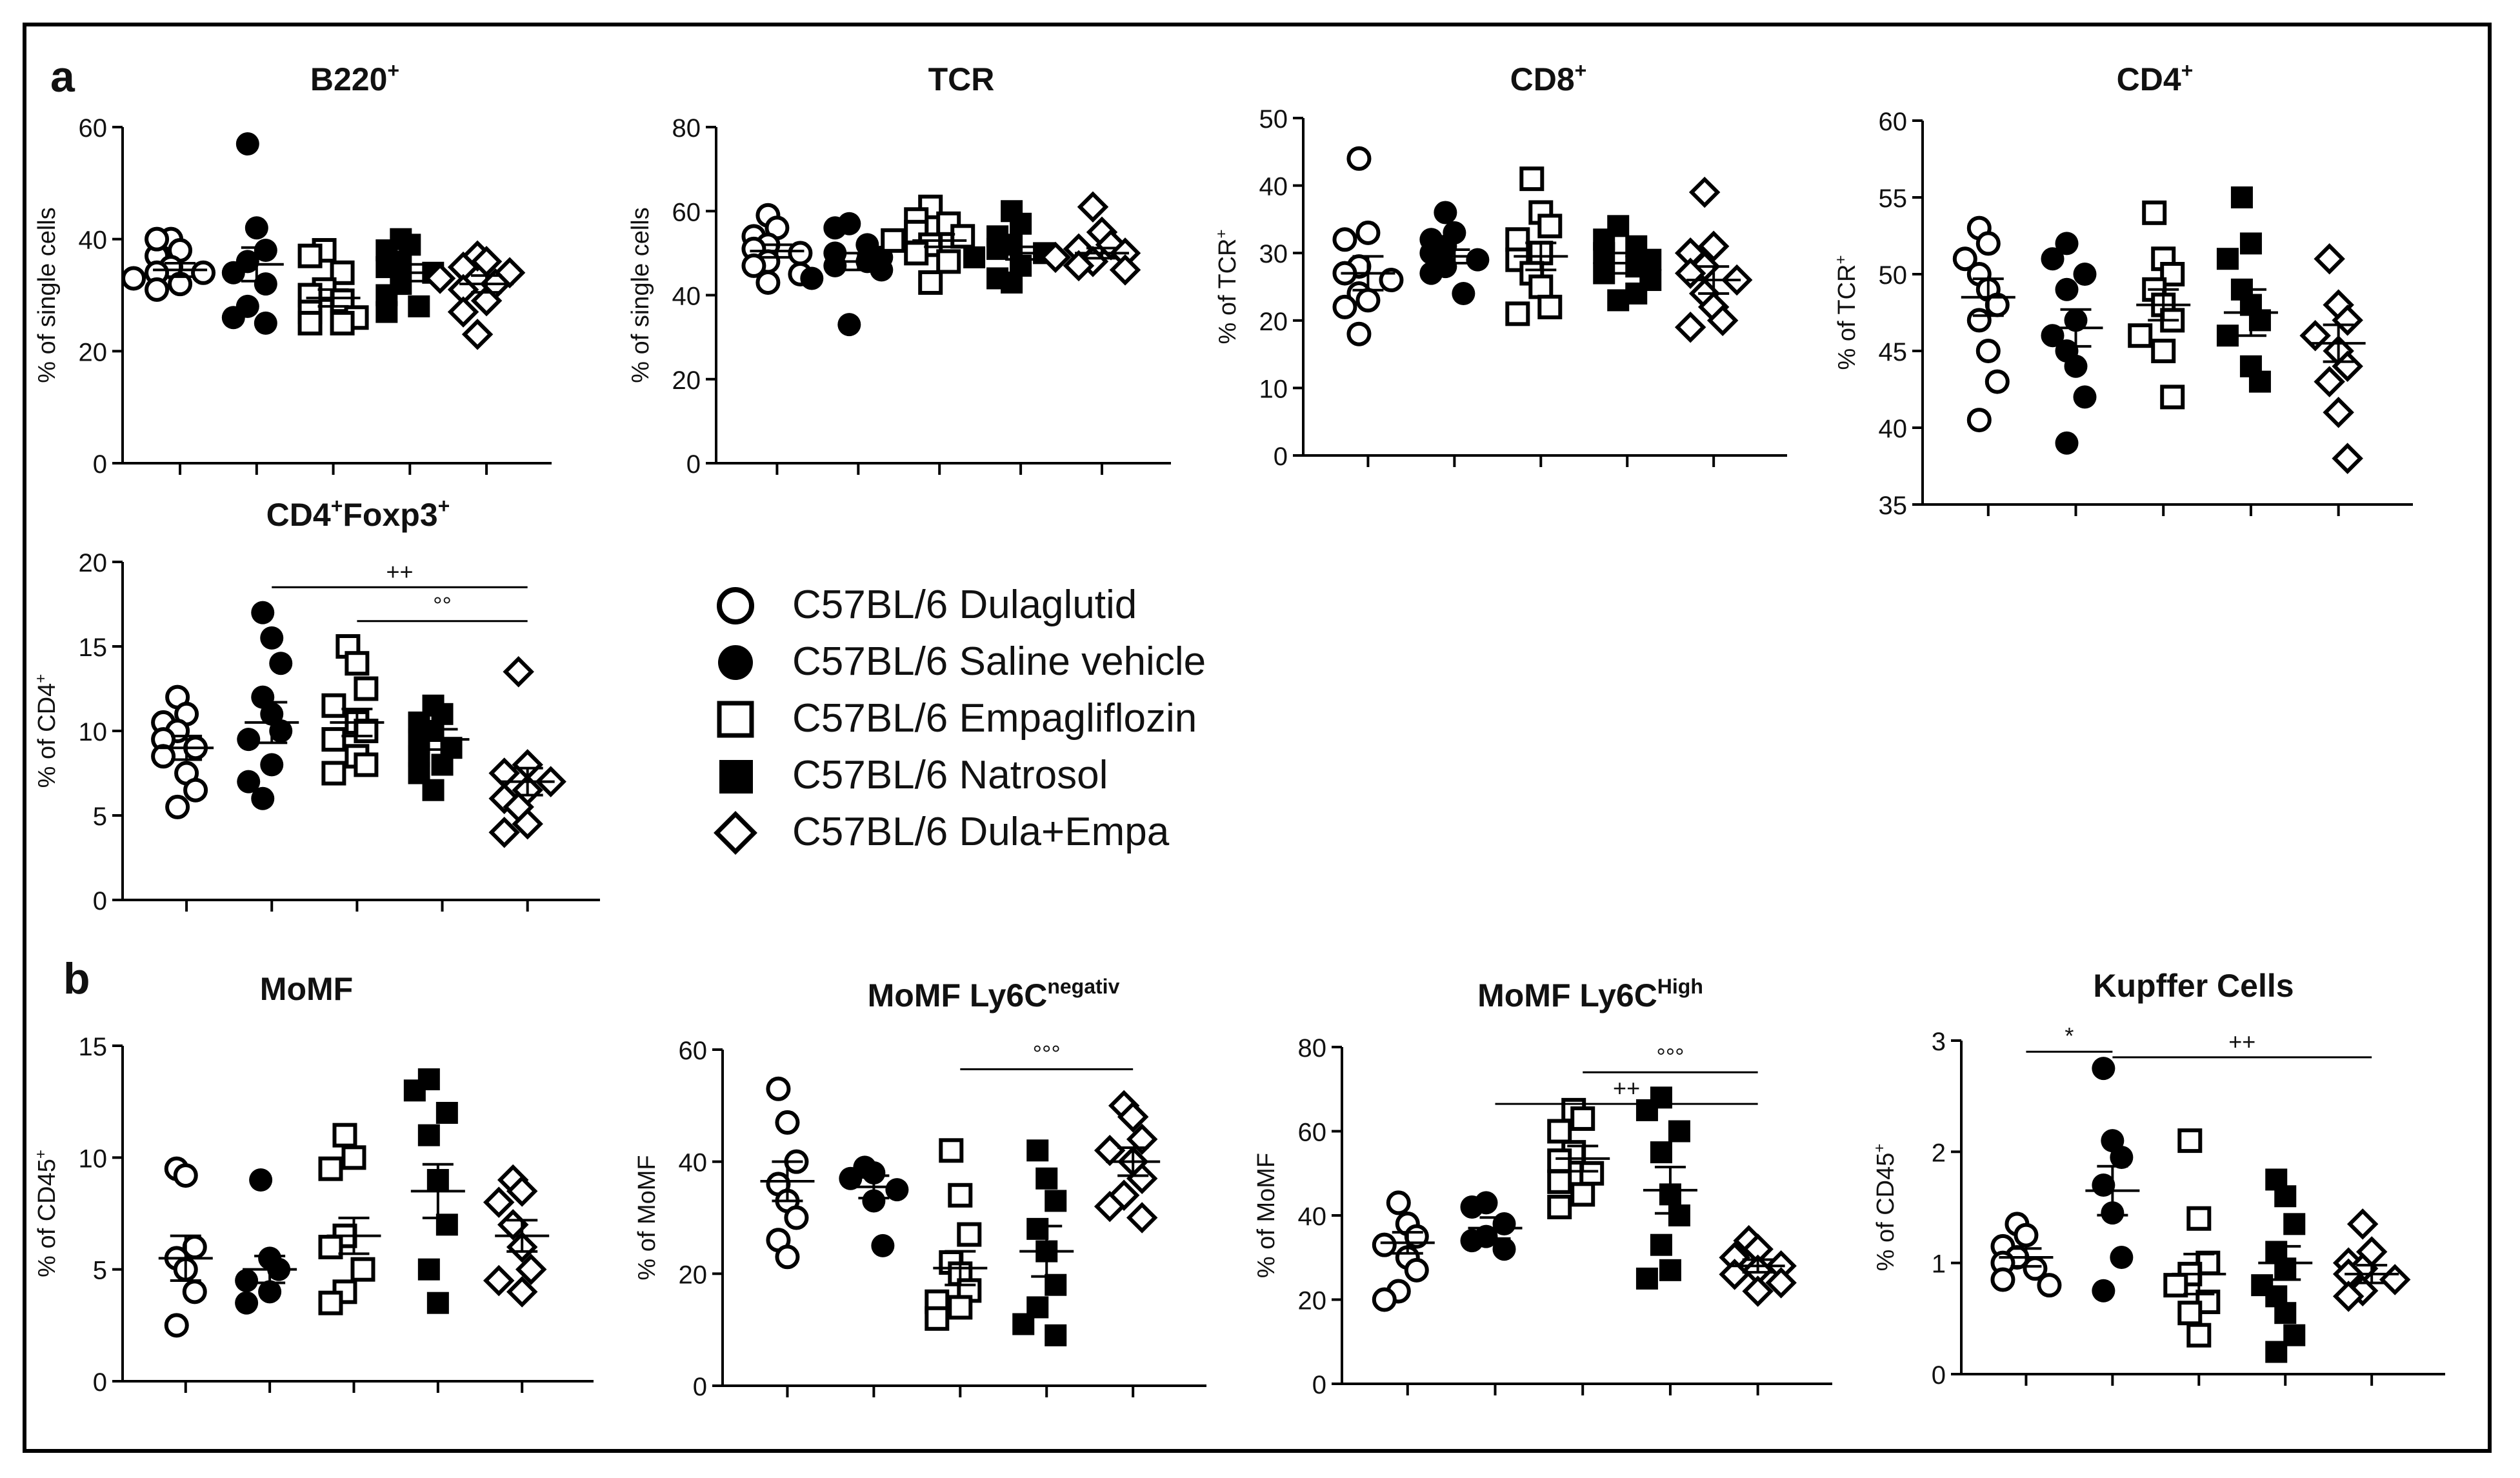  I want to click on legend-item-dulaglutid: C57BL/6 Dulaglutid, so click(1003, 606).